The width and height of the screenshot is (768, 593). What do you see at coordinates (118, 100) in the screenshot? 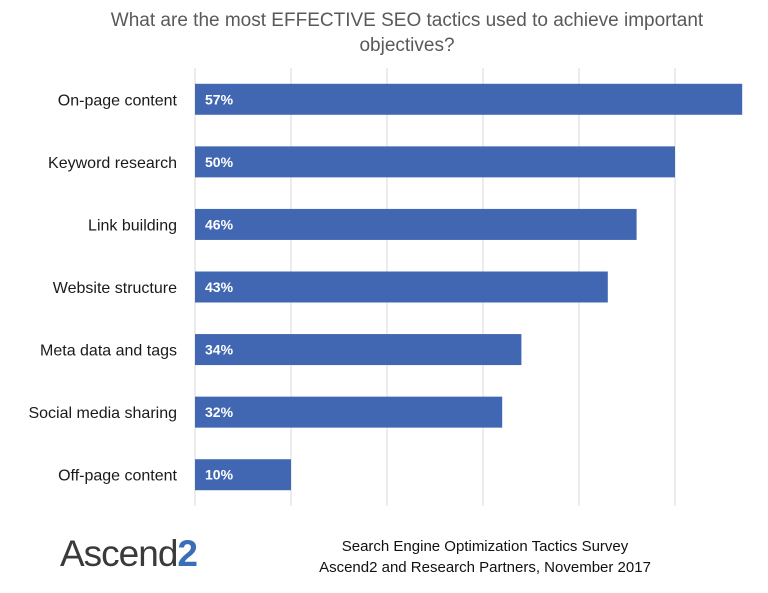
I see `category-label: On-page content` at bounding box center [118, 100].